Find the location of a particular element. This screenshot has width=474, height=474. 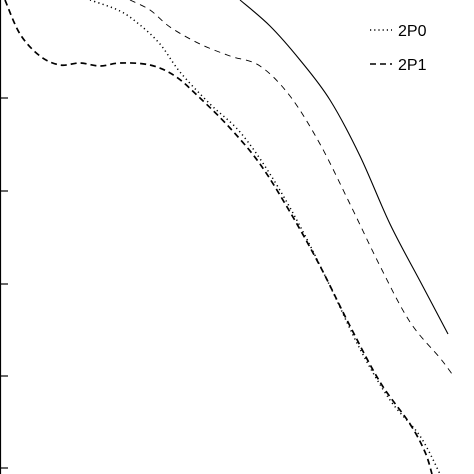

legend: 2P0 2P1 is located at coordinates (398, 48).